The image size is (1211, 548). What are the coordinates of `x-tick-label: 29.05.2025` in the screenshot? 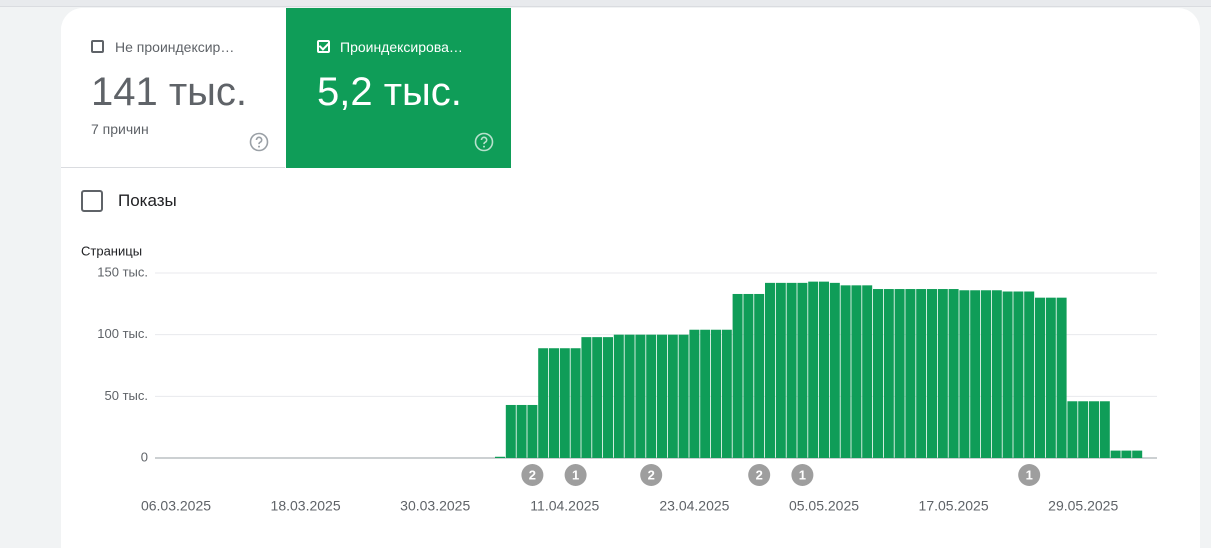 It's located at (1083, 506).